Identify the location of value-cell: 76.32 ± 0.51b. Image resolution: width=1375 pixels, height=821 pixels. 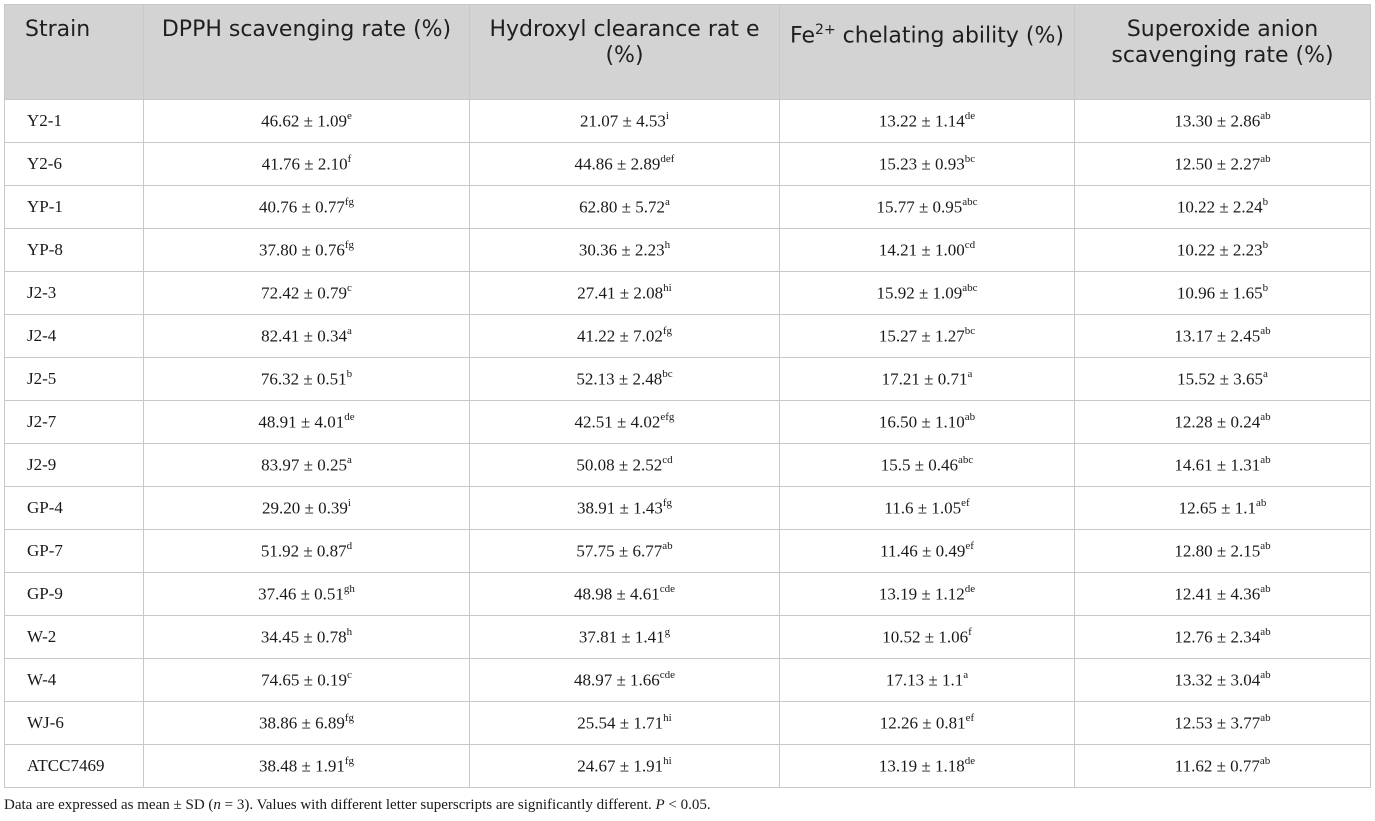
(306, 379).